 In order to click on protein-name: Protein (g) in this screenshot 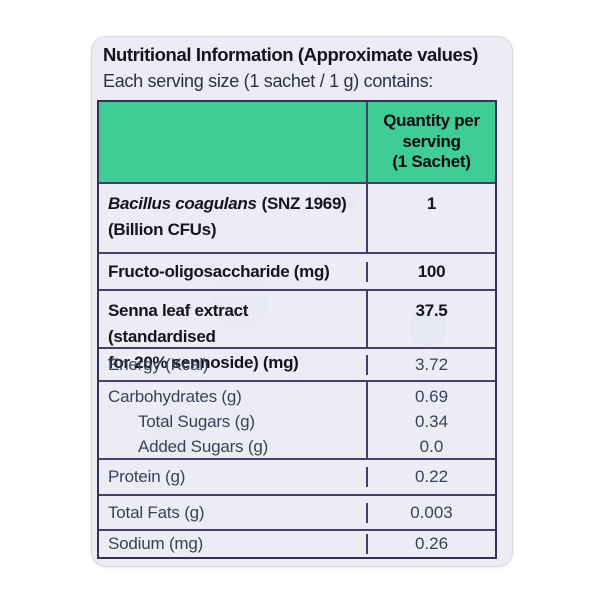, I will do `click(147, 476)`.